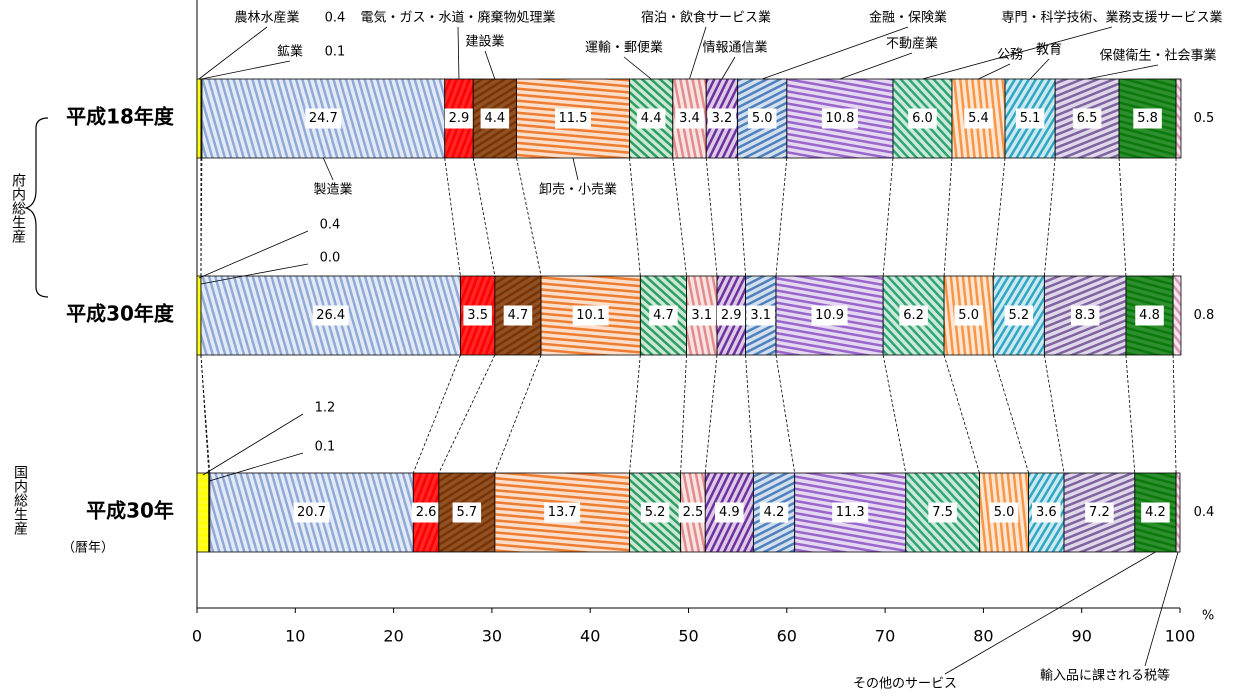  I want to click on value-label: 13.7, so click(562, 512).